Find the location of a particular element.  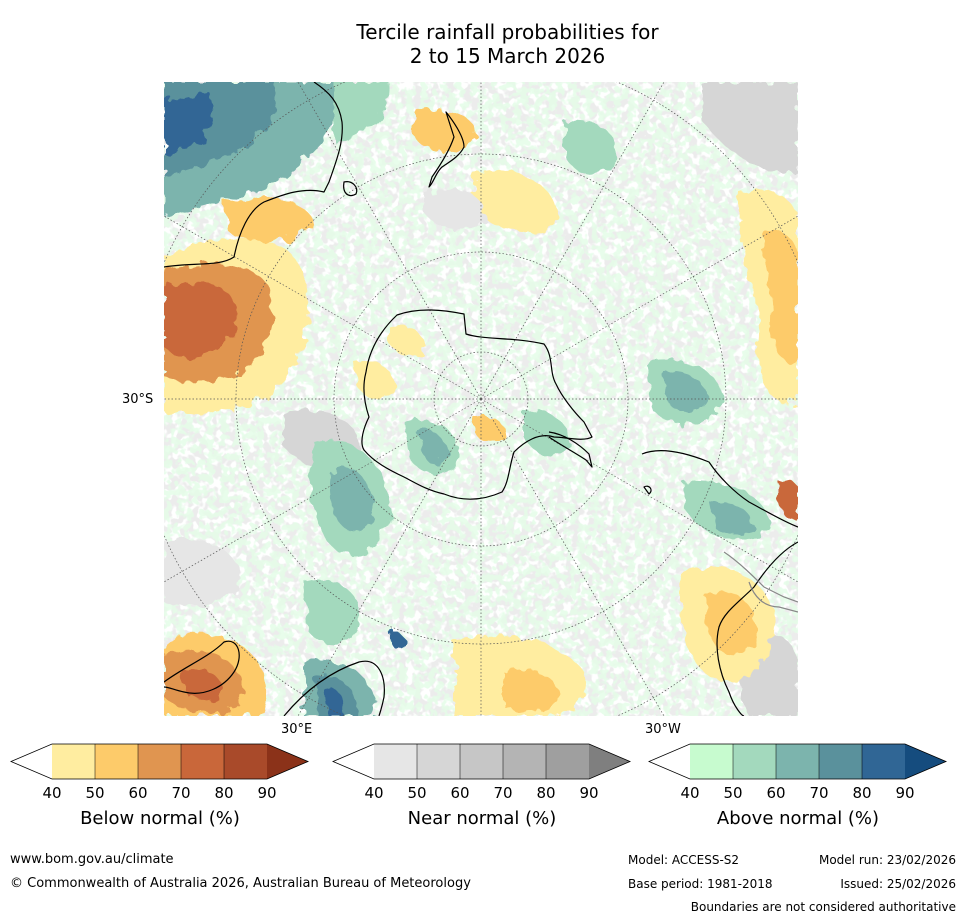

base-period-text: Base period: 1981-2018 is located at coordinates (700, 884).